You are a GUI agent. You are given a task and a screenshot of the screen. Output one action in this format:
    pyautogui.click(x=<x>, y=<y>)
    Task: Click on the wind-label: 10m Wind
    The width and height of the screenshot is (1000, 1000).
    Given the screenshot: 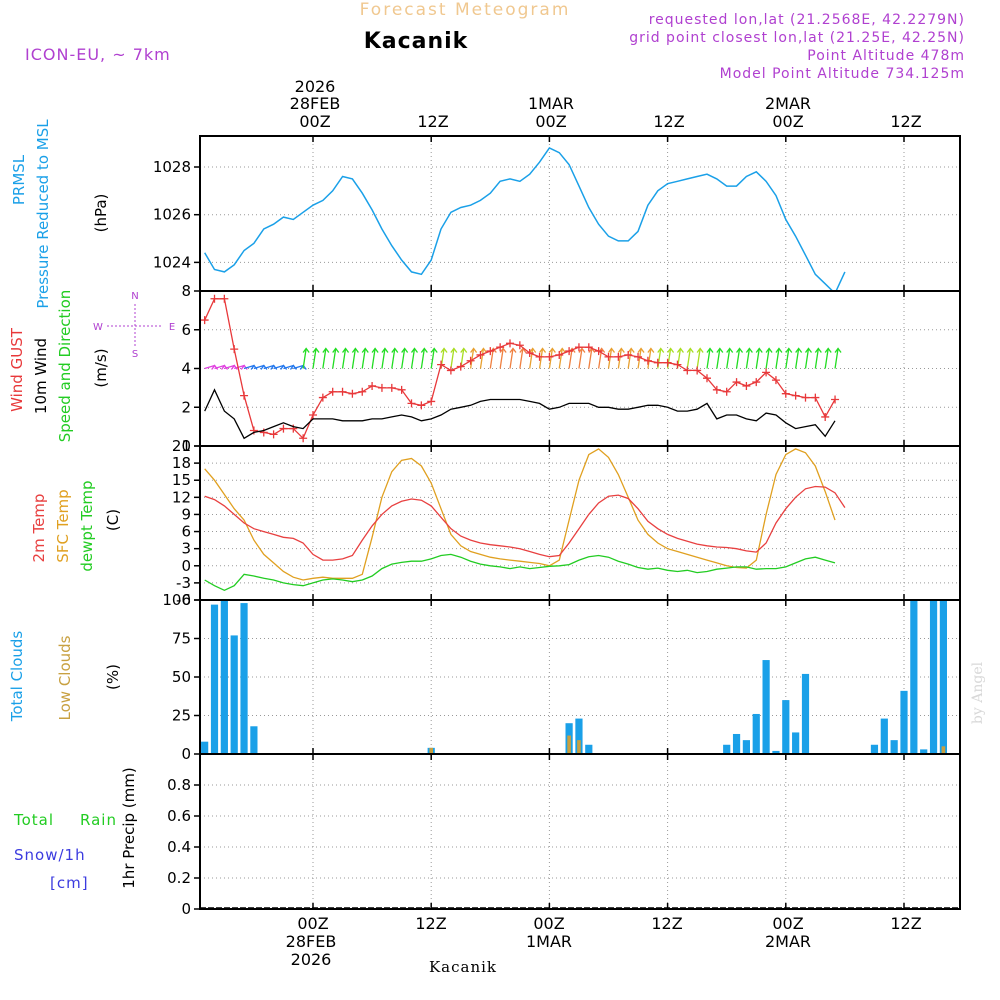 What is the action you would take?
    pyautogui.click(x=41, y=376)
    